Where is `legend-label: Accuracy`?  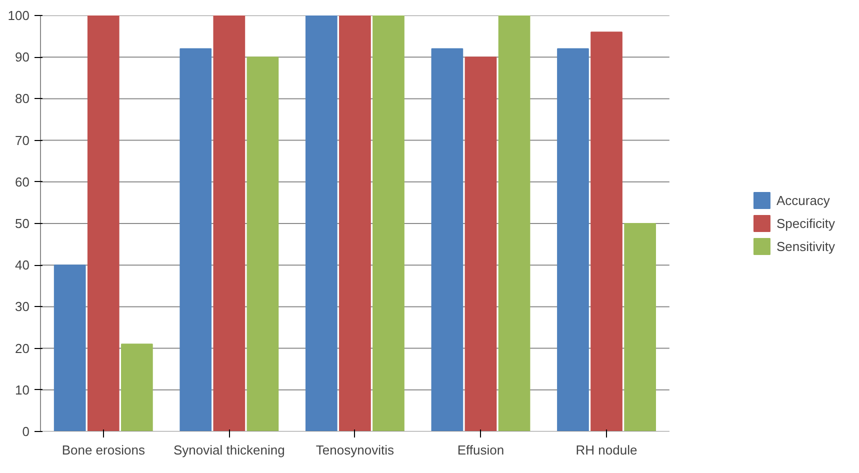
legend-label: Accuracy is located at coordinates (803, 200).